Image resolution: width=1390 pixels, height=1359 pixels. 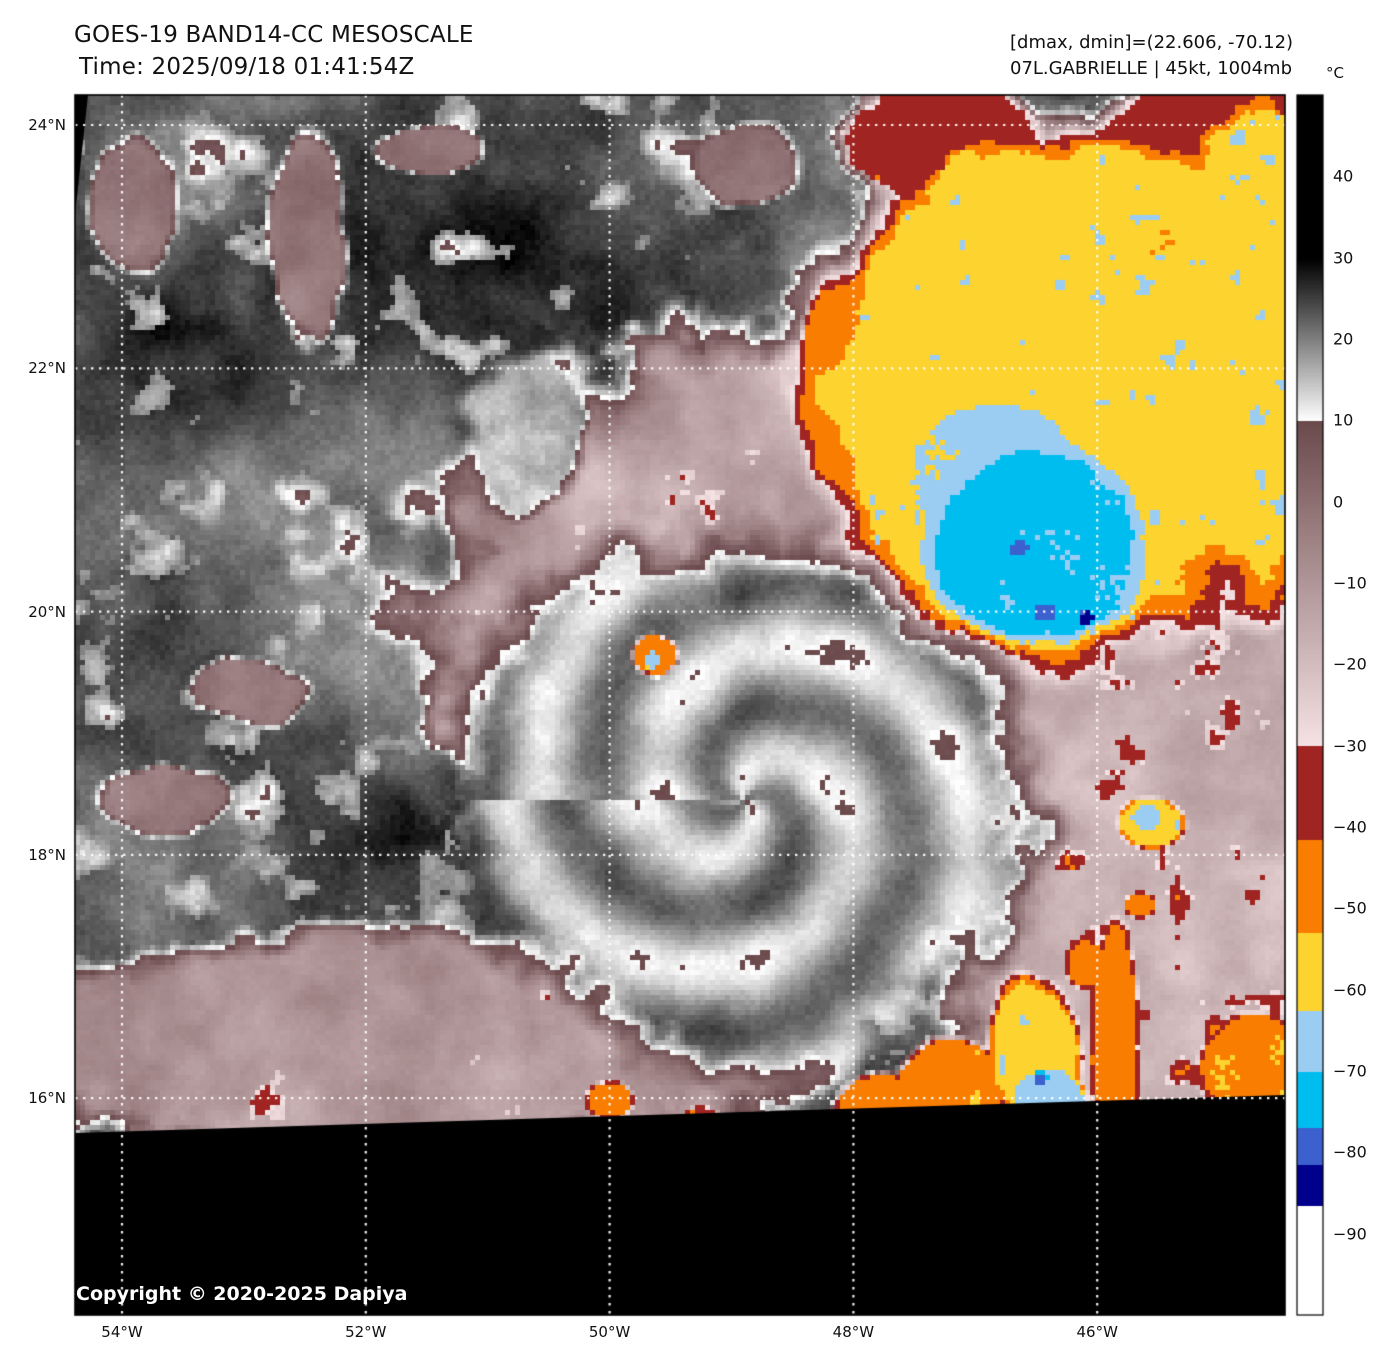 What do you see at coordinates (47, 368) in the screenshot?
I see `lat-axis-label: 22°N` at bounding box center [47, 368].